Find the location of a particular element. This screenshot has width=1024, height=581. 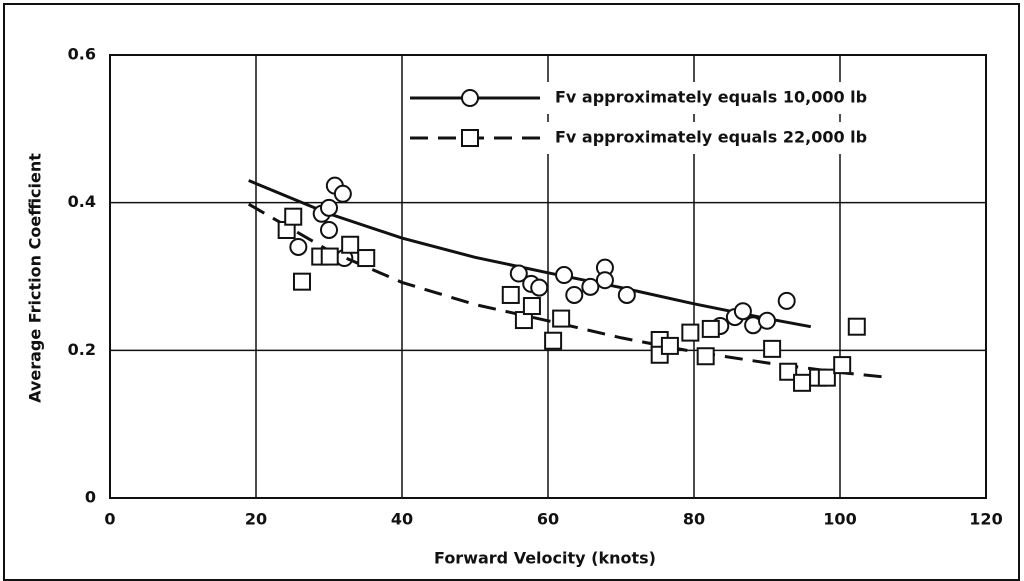

x-tick-label: 40 is located at coordinates (402, 519).